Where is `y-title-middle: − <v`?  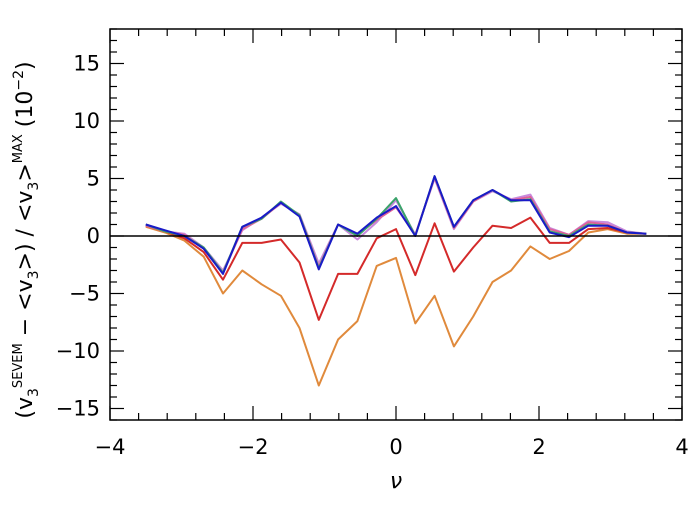 y-title-middle: − <v is located at coordinates (25, 311).